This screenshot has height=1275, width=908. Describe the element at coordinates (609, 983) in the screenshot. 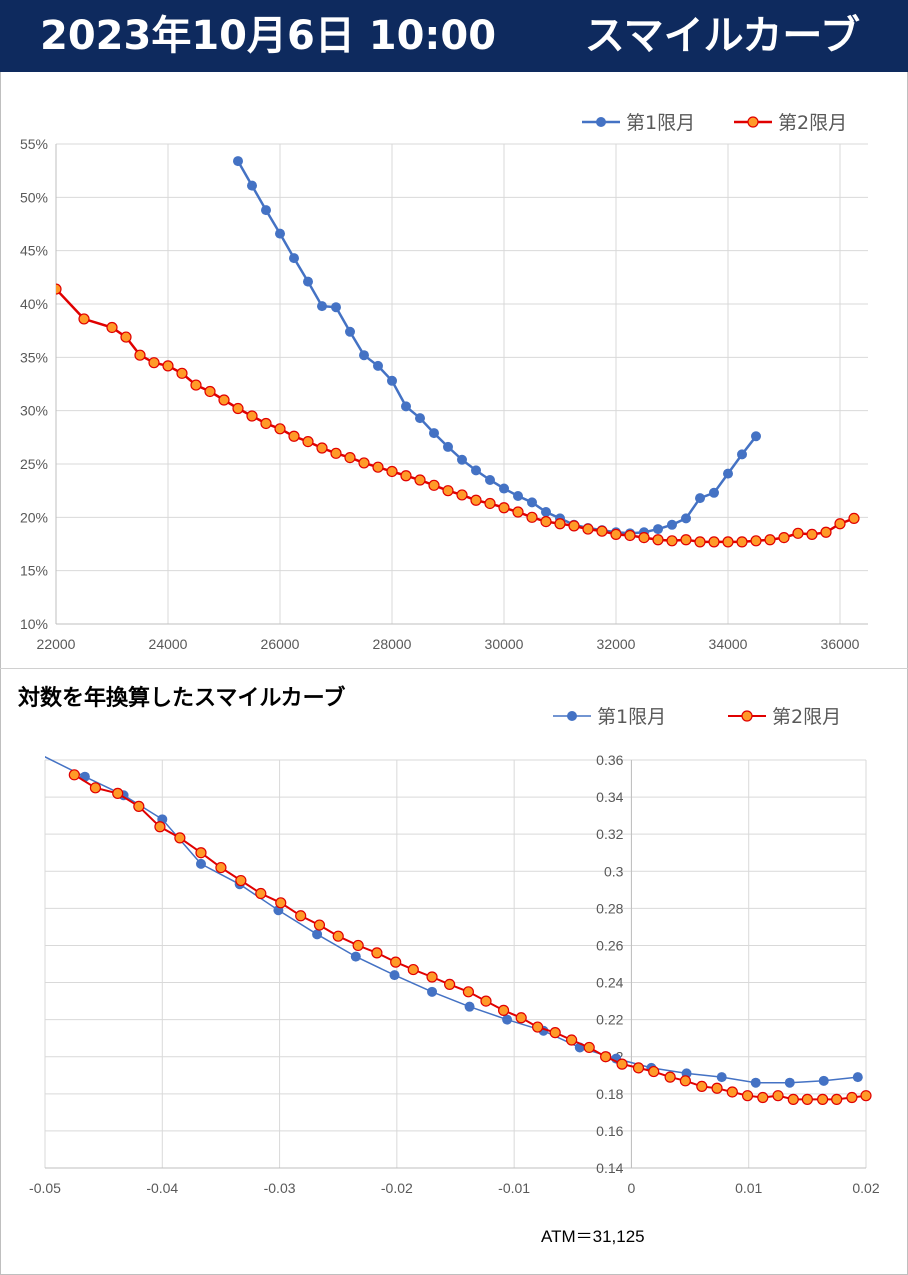

I see `y-tick-label: 0.24` at that location.